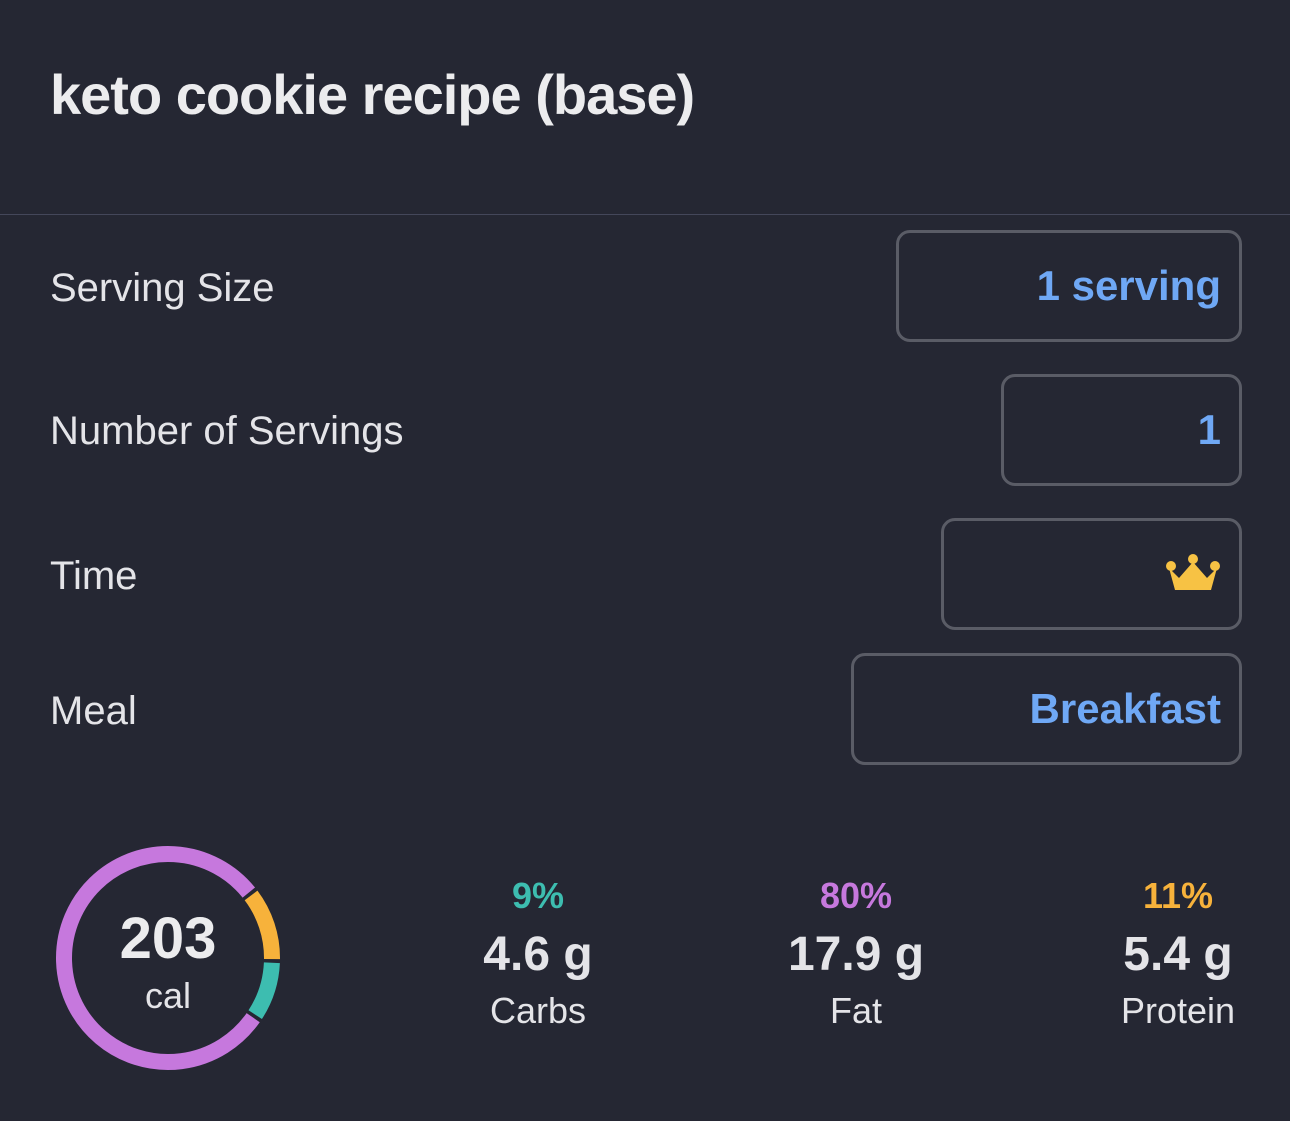  What do you see at coordinates (264, 990) in the screenshot?
I see `ring-segment-carbs` at bounding box center [264, 990].